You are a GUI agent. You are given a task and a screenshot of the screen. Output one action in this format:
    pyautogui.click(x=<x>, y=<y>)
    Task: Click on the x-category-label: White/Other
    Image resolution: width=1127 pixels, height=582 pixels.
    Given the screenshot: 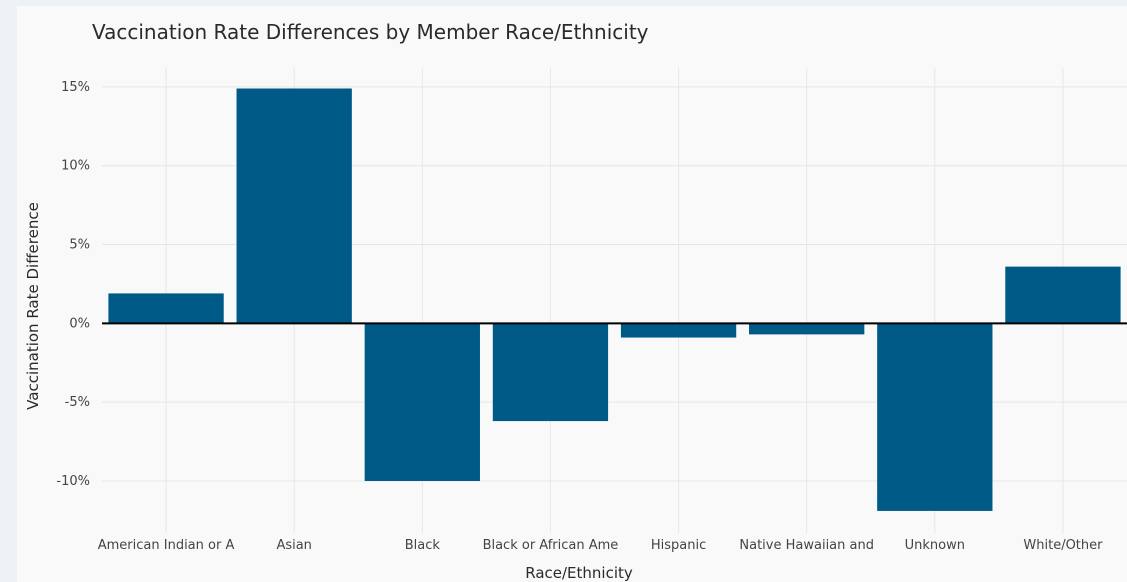 What is the action you would take?
    pyautogui.click(x=1063, y=545)
    